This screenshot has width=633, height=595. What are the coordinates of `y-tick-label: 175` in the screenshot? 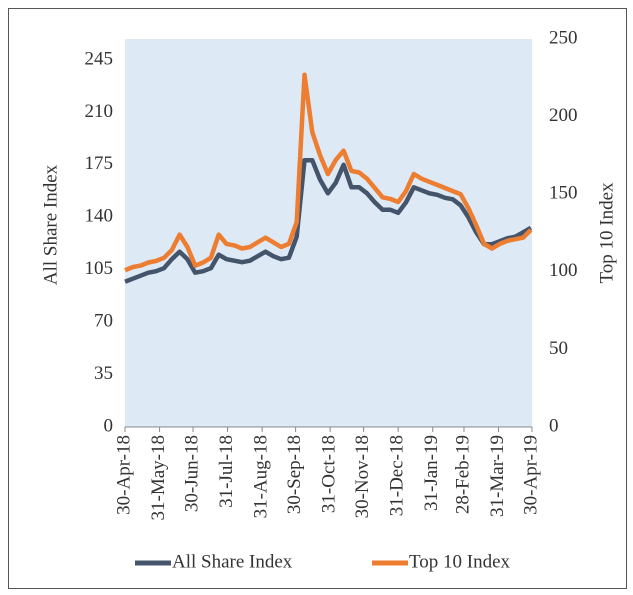 It's located at (99, 163).